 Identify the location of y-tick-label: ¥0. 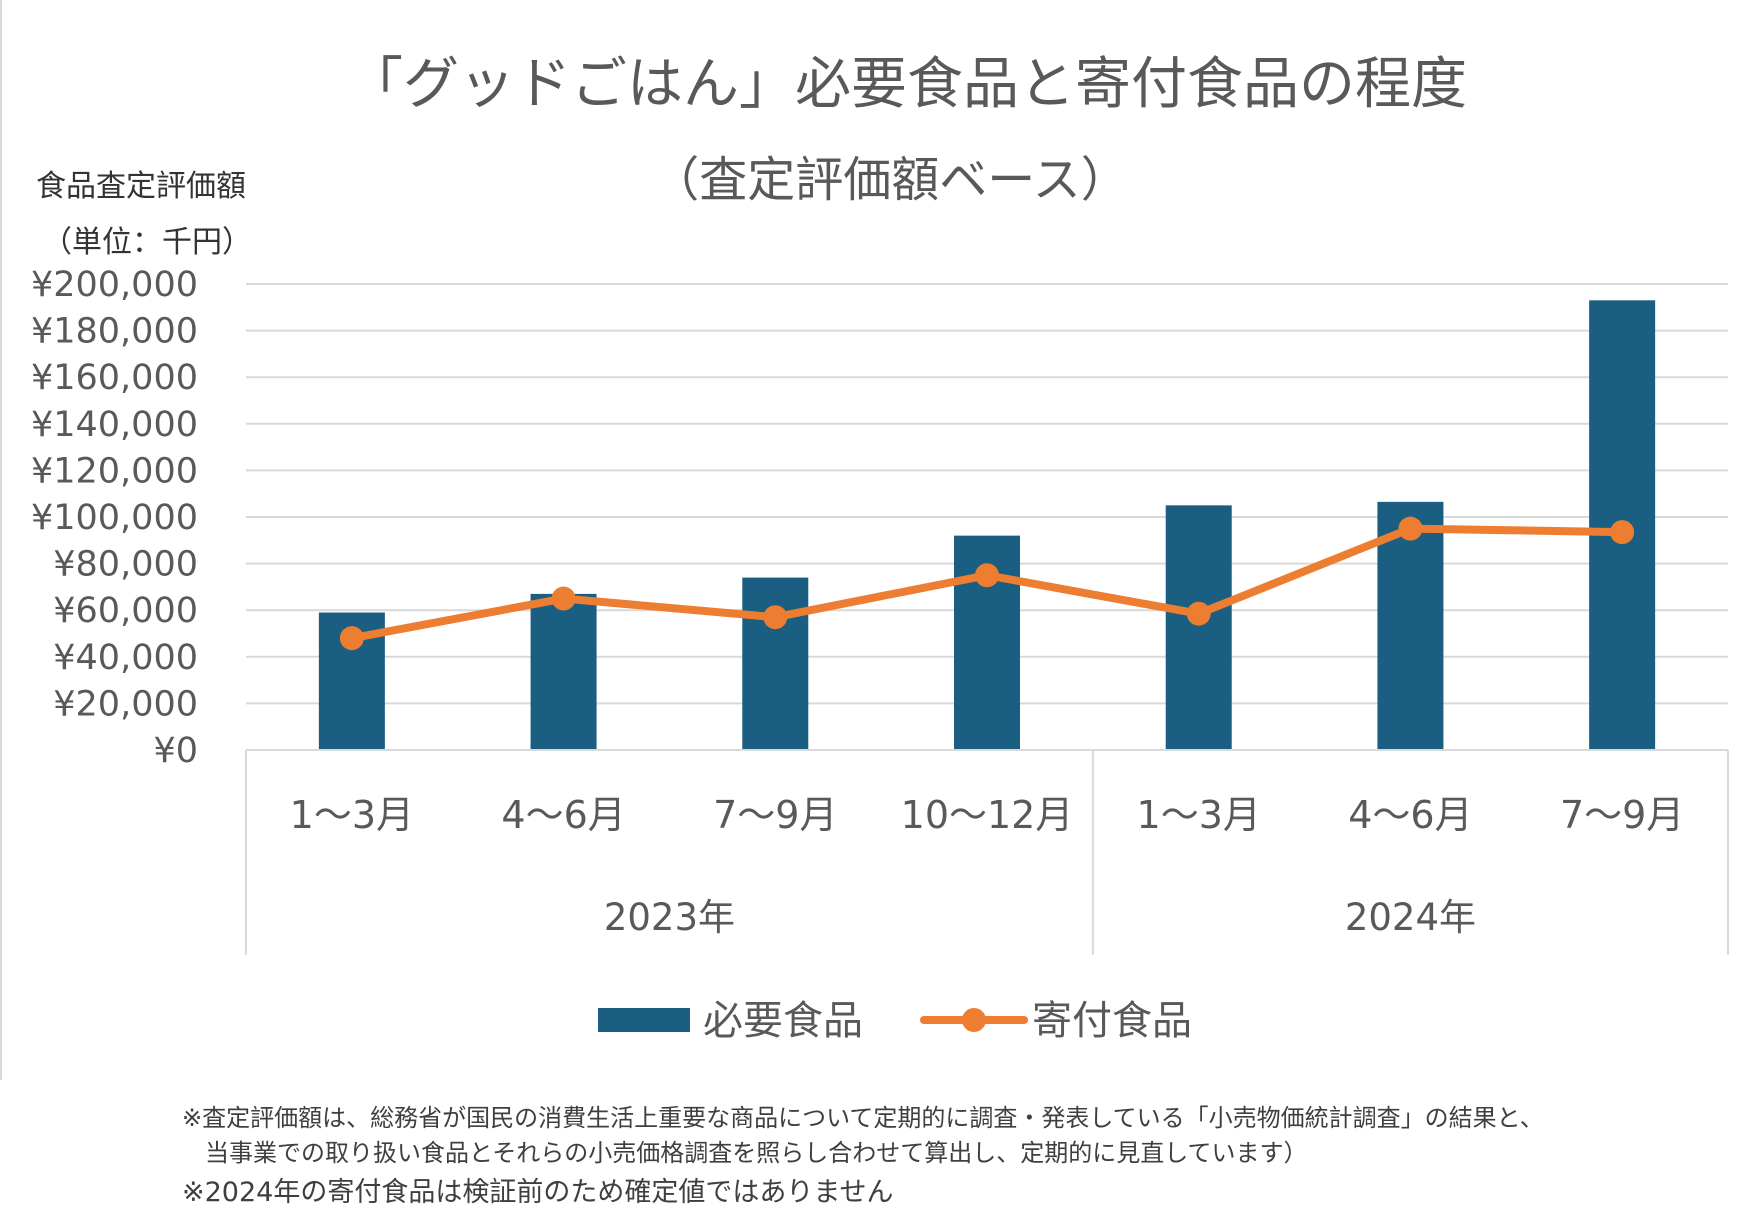
(175, 751).